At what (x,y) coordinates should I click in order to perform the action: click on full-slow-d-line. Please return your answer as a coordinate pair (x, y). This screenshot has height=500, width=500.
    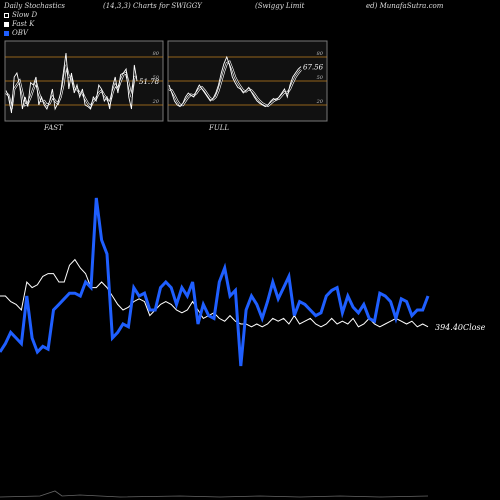
    Looking at the image, I should click on (235, 84).